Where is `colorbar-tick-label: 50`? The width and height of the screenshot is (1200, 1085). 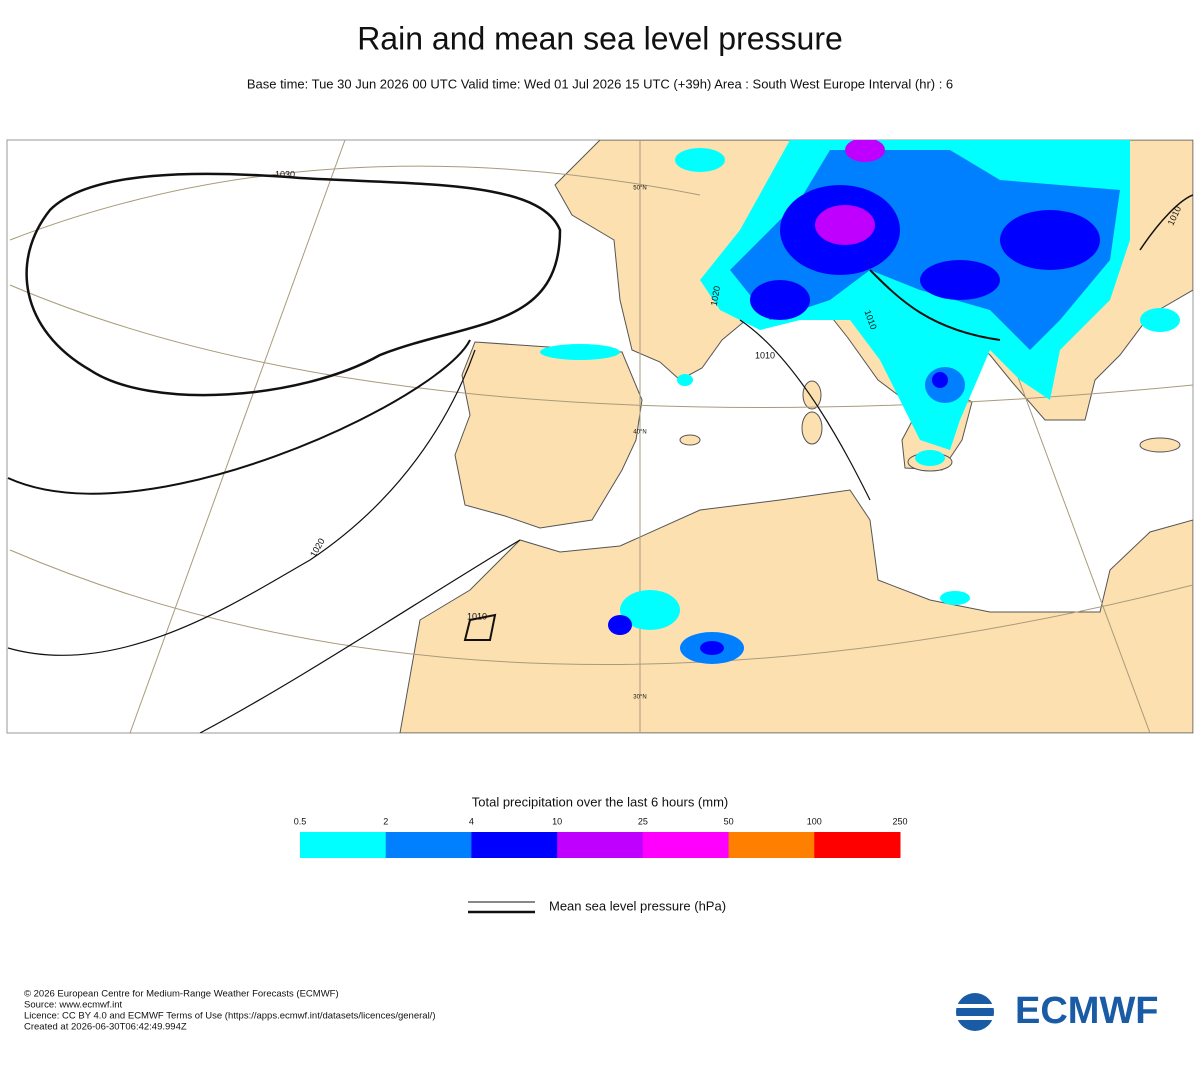 colorbar-tick-label: 50 is located at coordinates (729, 821).